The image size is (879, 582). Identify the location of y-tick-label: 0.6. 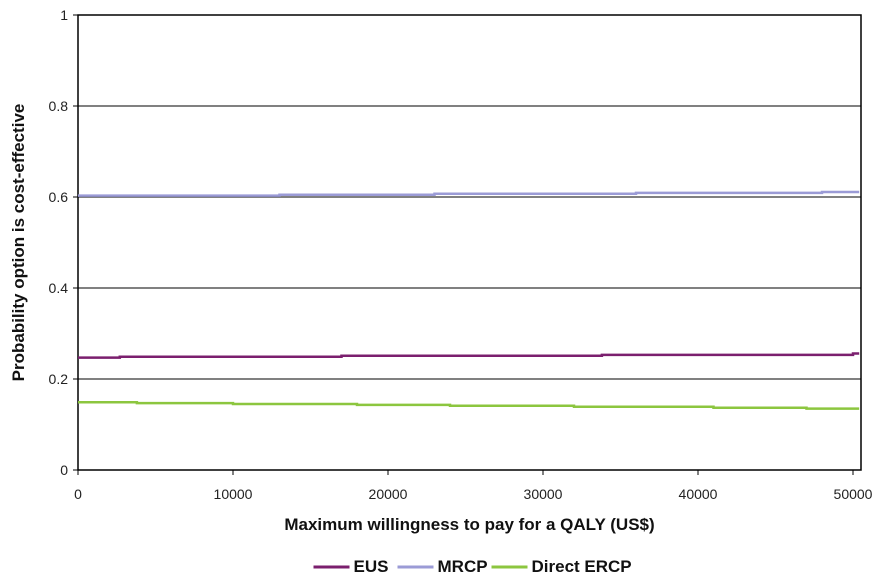
(59, 197).